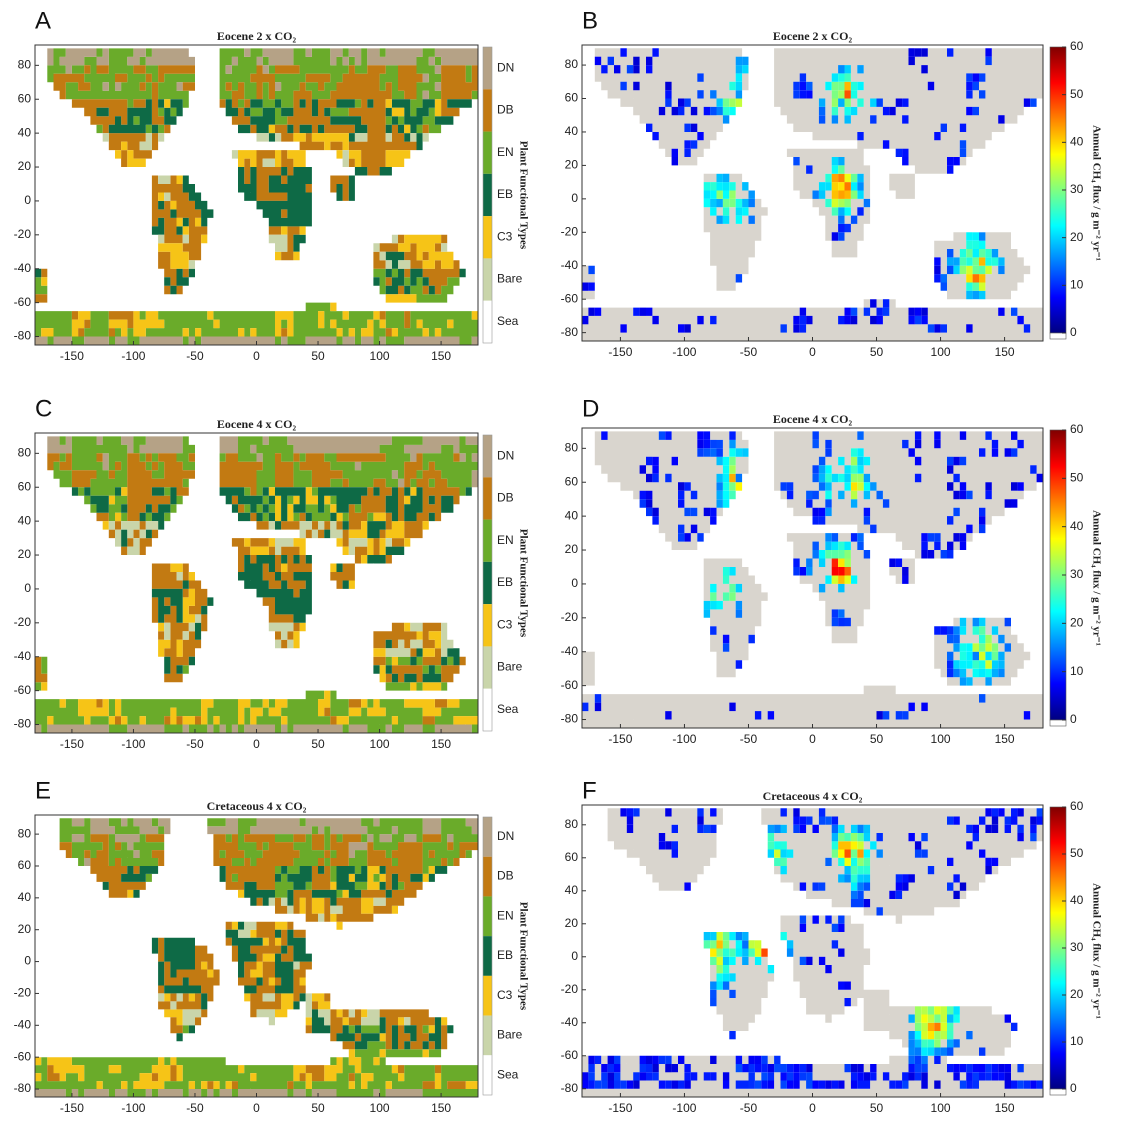 The image size is (1136, 1124). What do you see at coordinates (72, 356) in the screenshot?
I see `x-tick-label: -150` at bounding box center [72, 356].